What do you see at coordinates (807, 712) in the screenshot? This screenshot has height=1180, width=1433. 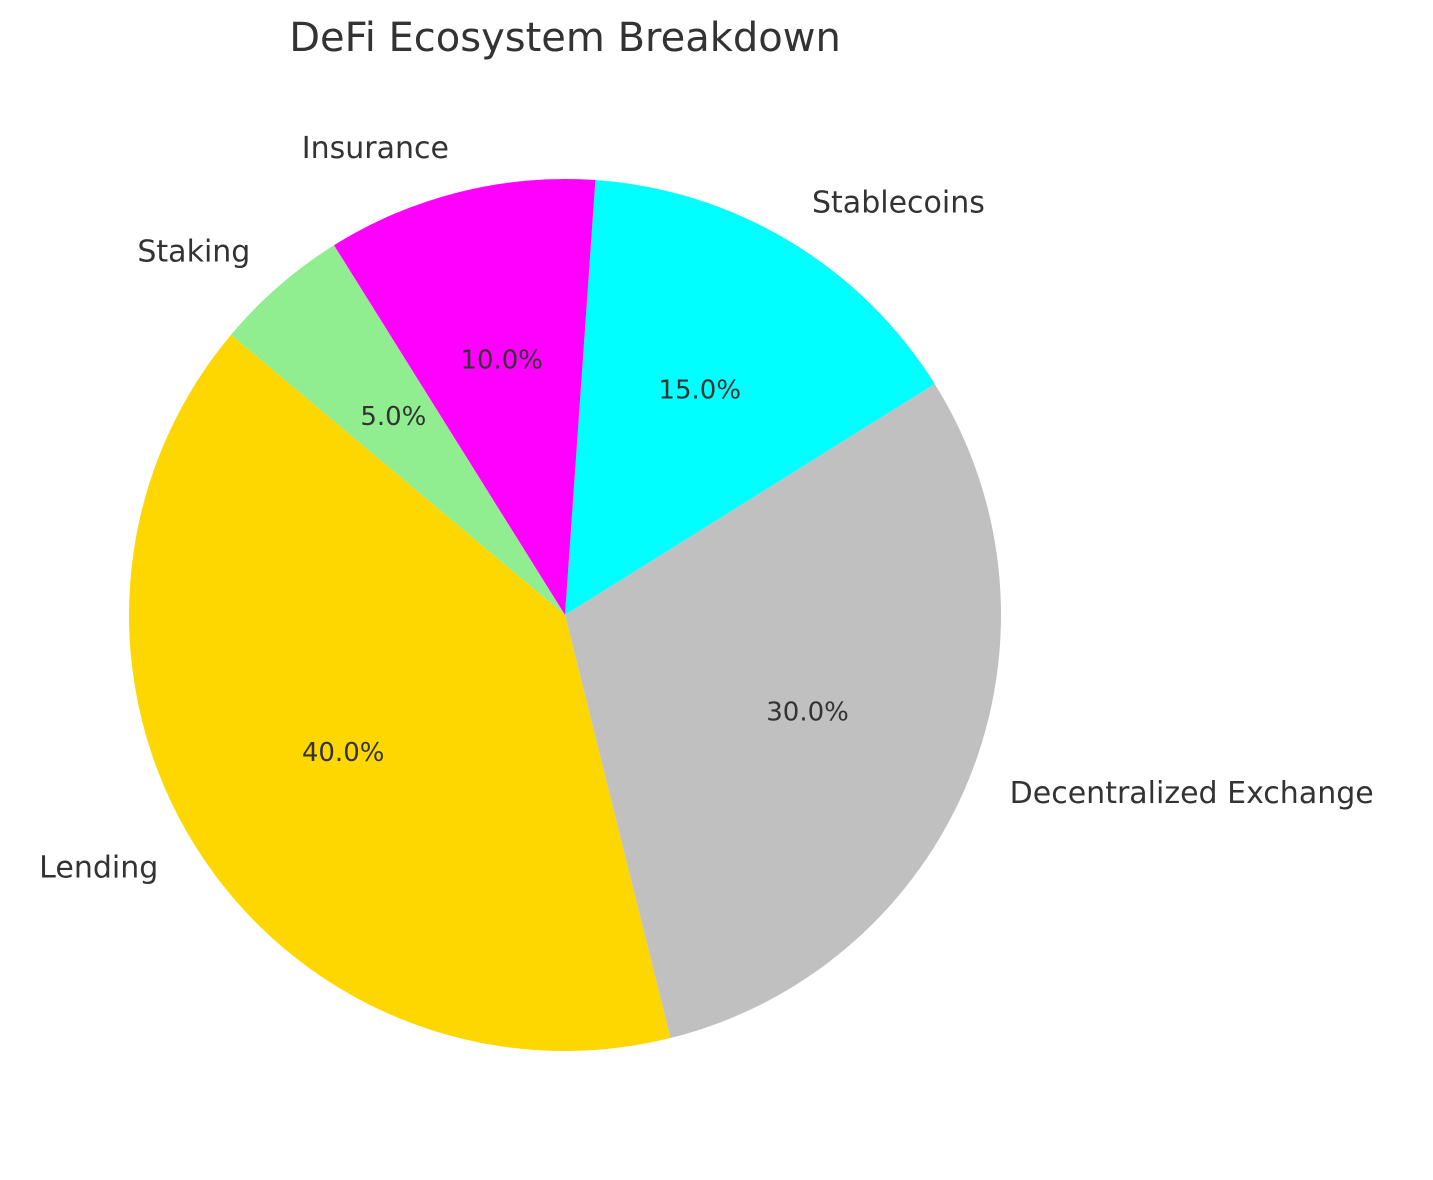 I see `value-label: 30.0%` at bounding box center [807, 712].